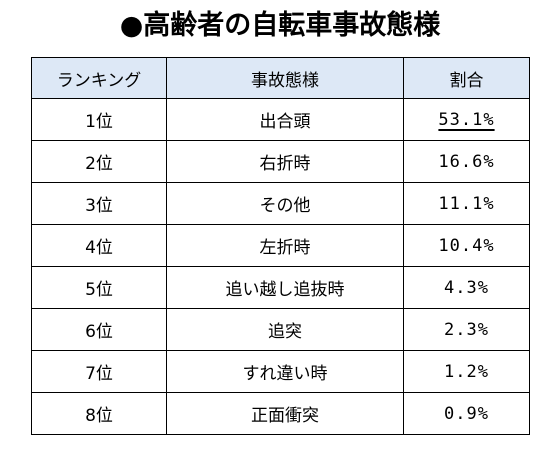  I want to click on table-row: 2位 右折時 16.6%, so click(280, 161).